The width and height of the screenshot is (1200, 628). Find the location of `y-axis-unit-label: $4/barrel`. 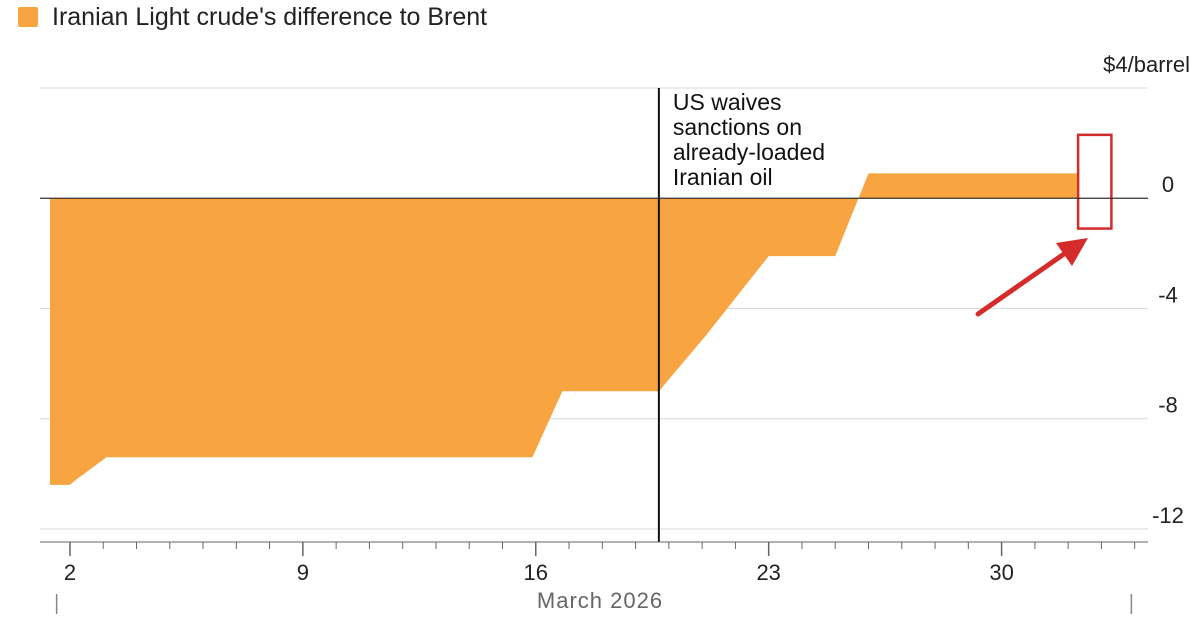

y-axis-unit-label: $4/barrel is located at coordinates (1146, 64).